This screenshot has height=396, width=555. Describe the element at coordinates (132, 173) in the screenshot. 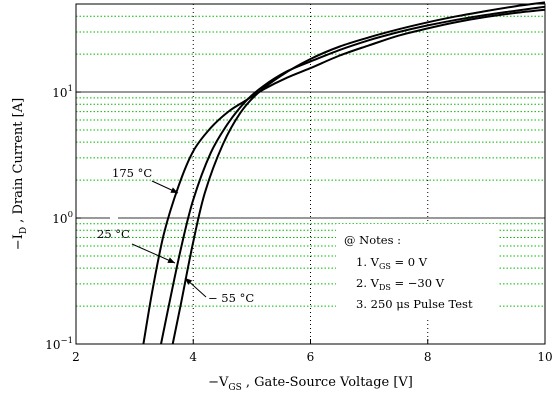

I see `annotation-label: 175 °C` at that location.